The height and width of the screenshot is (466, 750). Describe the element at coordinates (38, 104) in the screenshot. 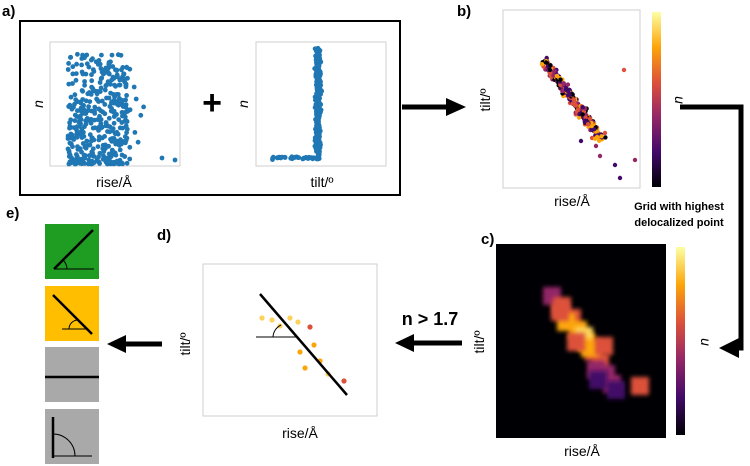

I see `rise-plot-ylabel: n` at that location.